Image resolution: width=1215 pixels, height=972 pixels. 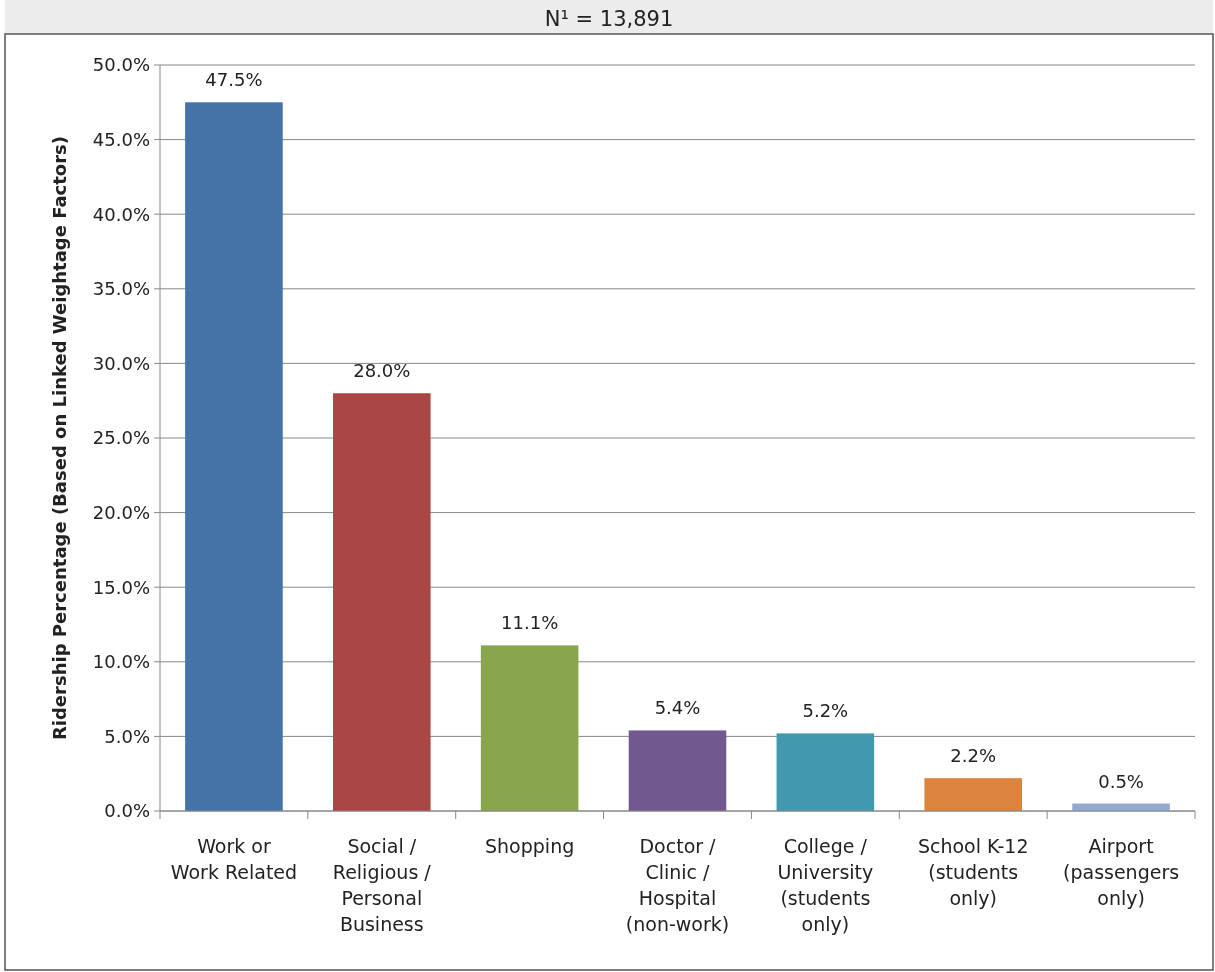 What do you see at coordinates (127, 811) in the screenshot?
I see `y-tick-label: 0.0%` at bounding box center [127, 811].